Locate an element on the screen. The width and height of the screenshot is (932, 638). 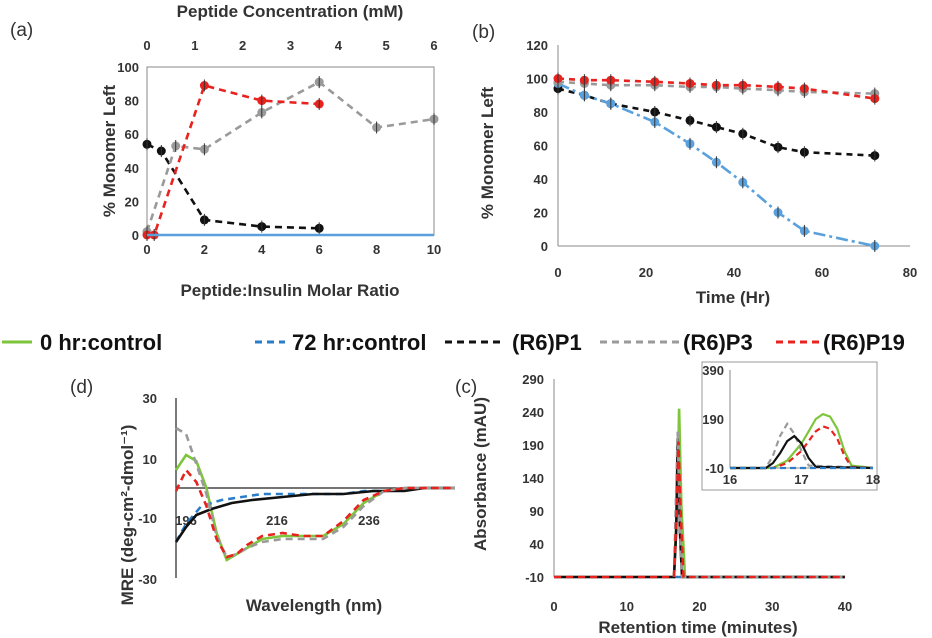
y-tick-label: 30 is located at coordinates (150, 398).